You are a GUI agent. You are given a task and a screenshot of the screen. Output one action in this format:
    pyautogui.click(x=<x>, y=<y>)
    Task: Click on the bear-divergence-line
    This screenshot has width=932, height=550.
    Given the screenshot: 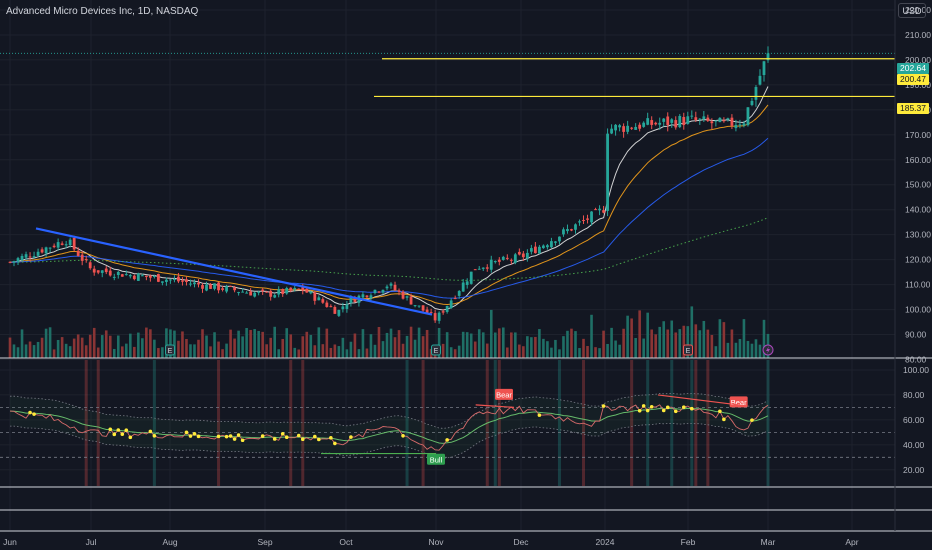 What is the action you would take?
    pyautogui.click(x=698, y=400)
    